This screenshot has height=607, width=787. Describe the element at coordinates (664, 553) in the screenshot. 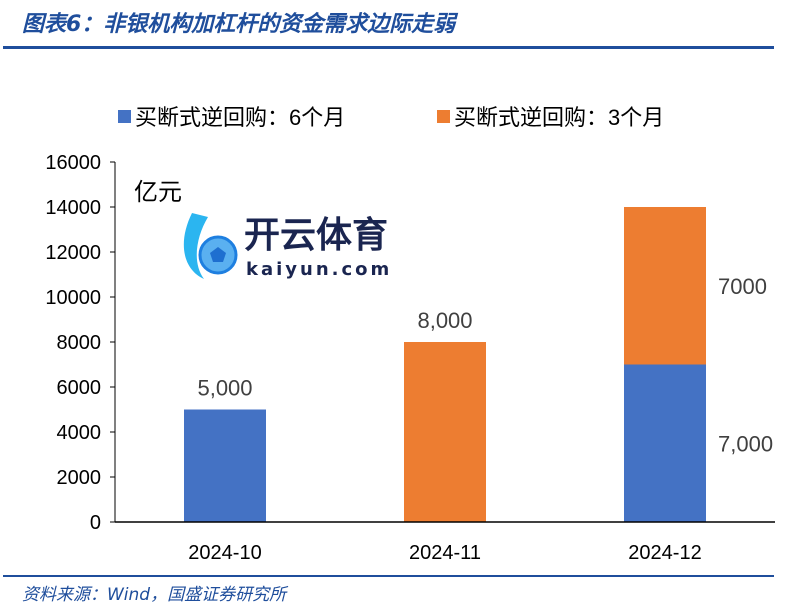

I see `x-tick-label: 2024-12` at that location.